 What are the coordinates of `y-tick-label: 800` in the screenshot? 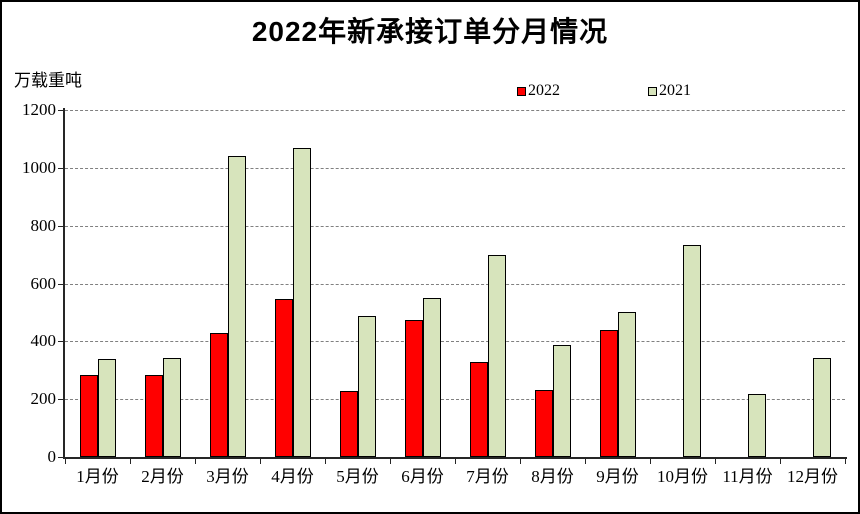 It's located at (43, 225).